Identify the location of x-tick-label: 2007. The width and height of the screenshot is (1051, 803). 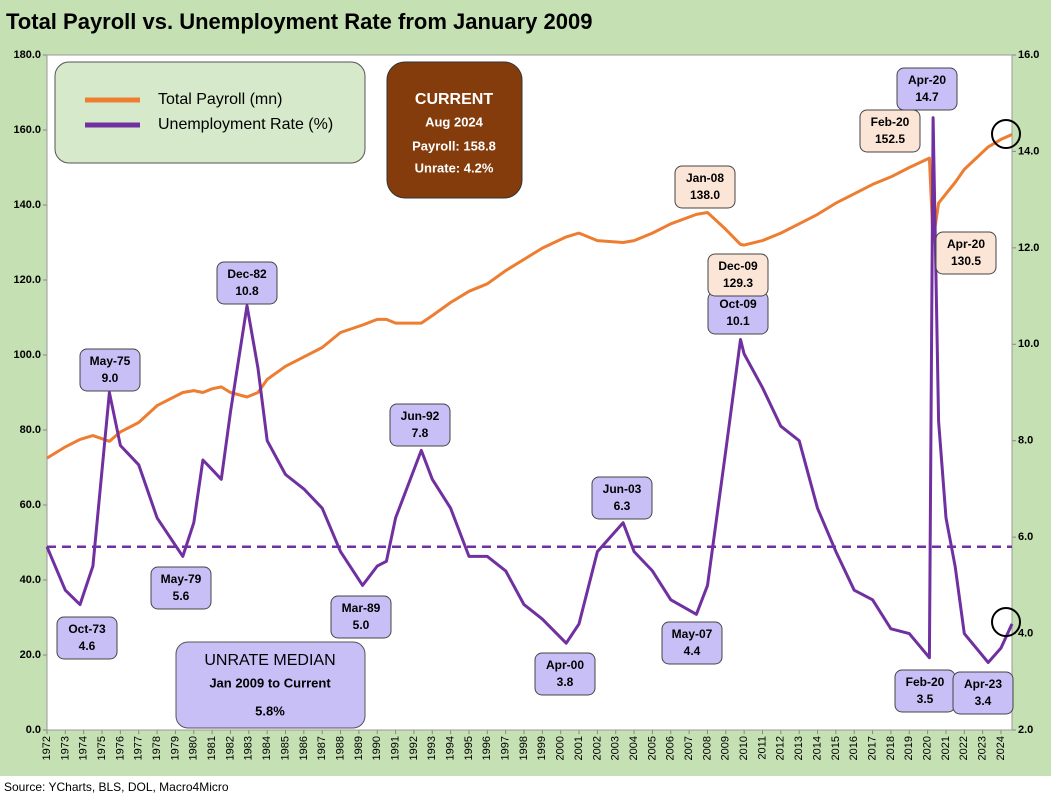
(689, 748).